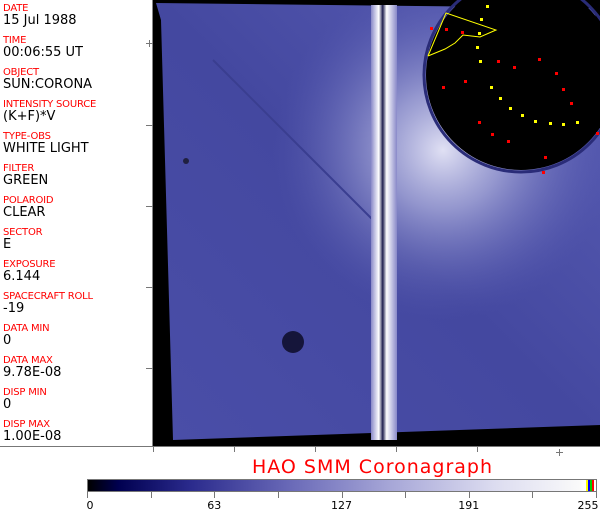 The width and height of the screenshot is (600, 512). What do you see at coordinates (43, 52) in the screenshot?
I see `field-value: 00:06:55 UT` at bounding box center [43, 52].